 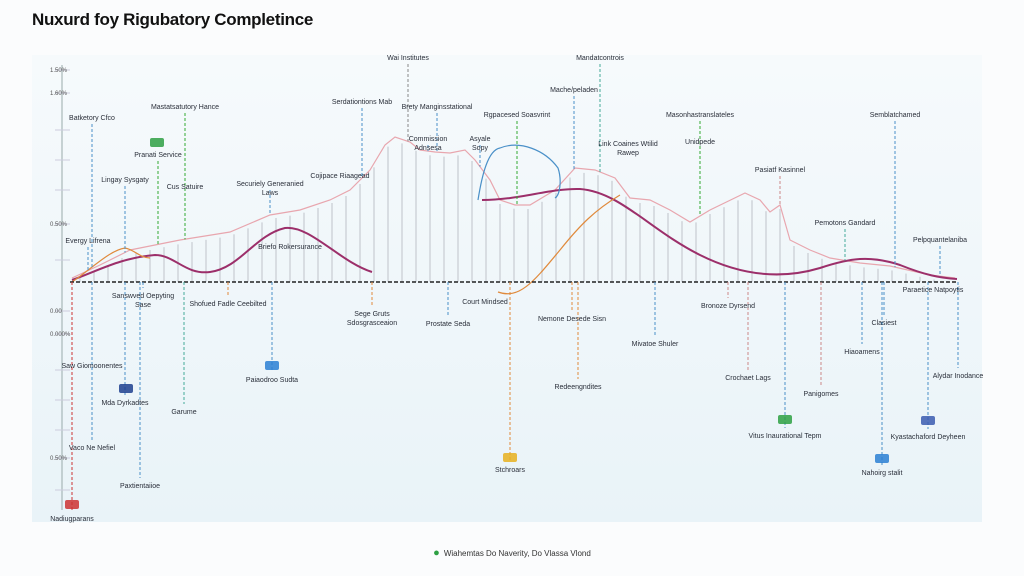 What do you see at coordinates (578, 387) in the screenshot?
I see `annotation-label: Redeengndites` at bounding box center [578, 387].